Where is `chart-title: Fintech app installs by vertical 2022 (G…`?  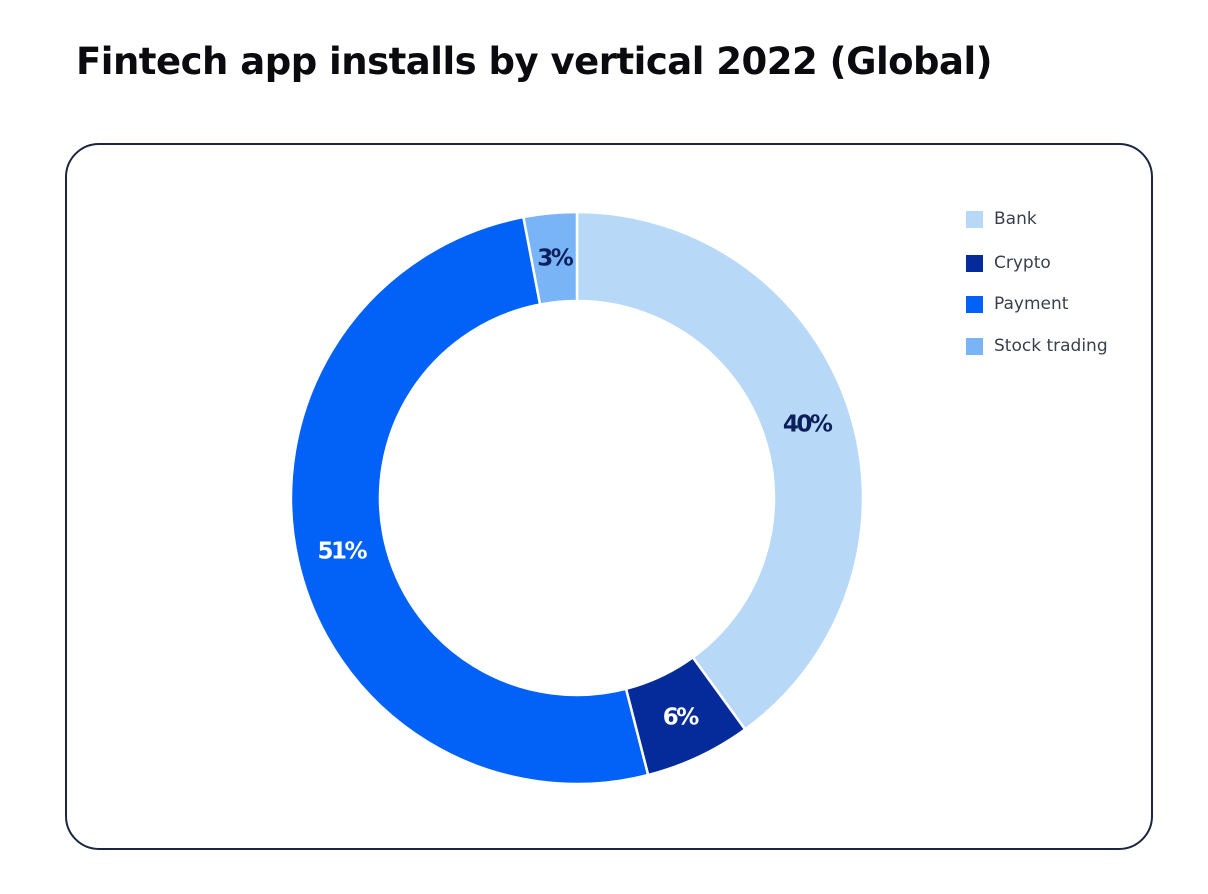
chart-title: Fintech app installs by vertical 2022 (G… is located at coordinates (534, 61).